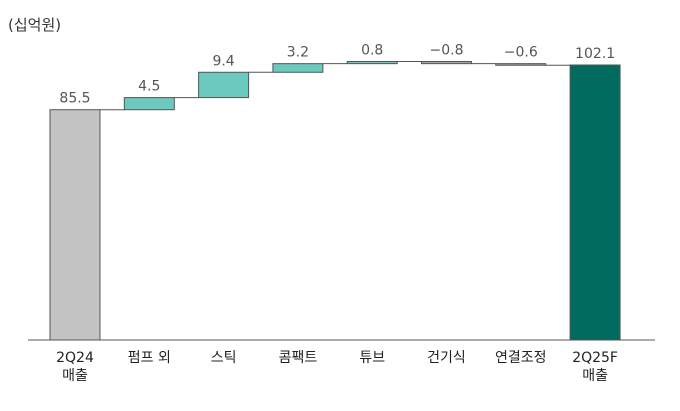  Describe the element at coordinates (521, 358) in the screenshot. I see `category-label-6: 연결조정` at that location.